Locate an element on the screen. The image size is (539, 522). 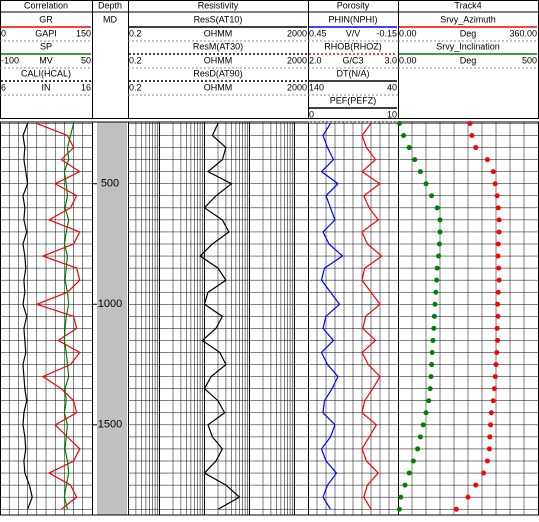
curve-name: CALI(HCAL) is located at coordinates (46, 73).